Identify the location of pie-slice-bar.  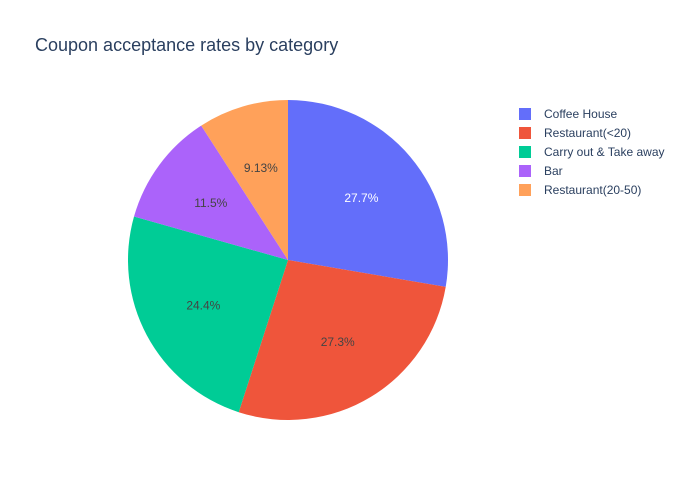
(211, 192).